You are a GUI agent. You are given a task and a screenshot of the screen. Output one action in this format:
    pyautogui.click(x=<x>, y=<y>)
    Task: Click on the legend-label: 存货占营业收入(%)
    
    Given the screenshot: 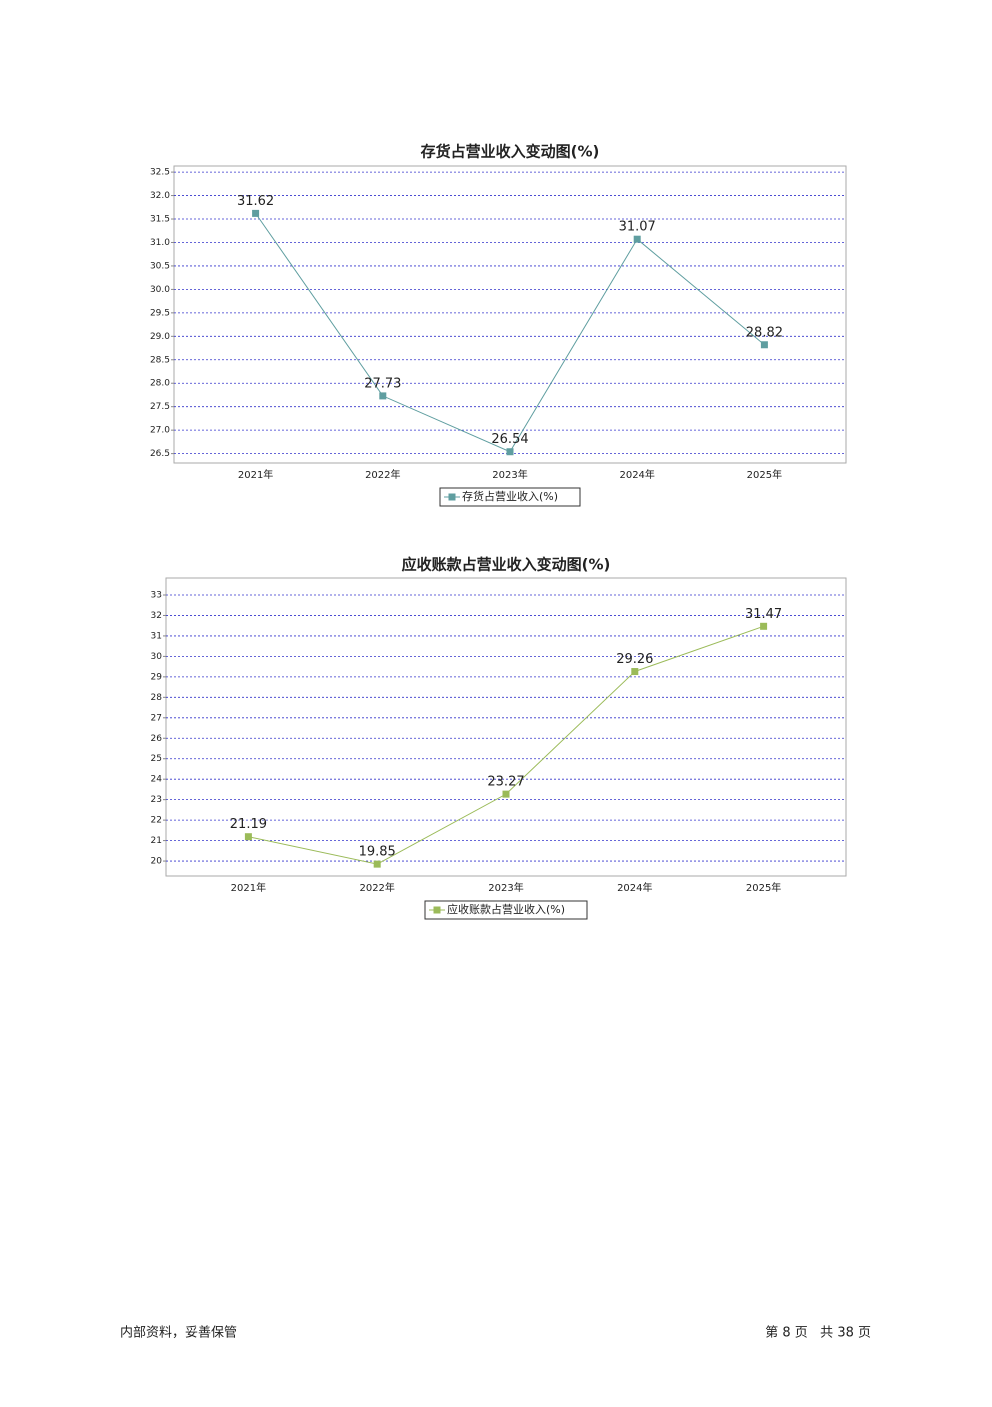 What is the action you would take?
    pyautogui.click(x=510, y=496)
    